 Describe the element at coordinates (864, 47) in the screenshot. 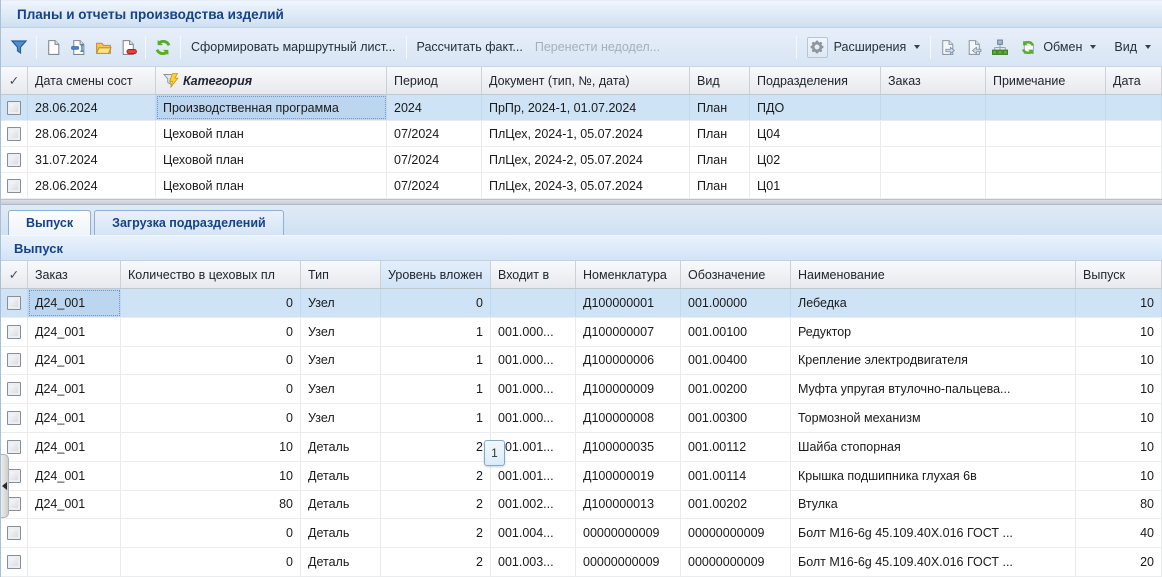

I see `extensions-button: Расширения` at that location.